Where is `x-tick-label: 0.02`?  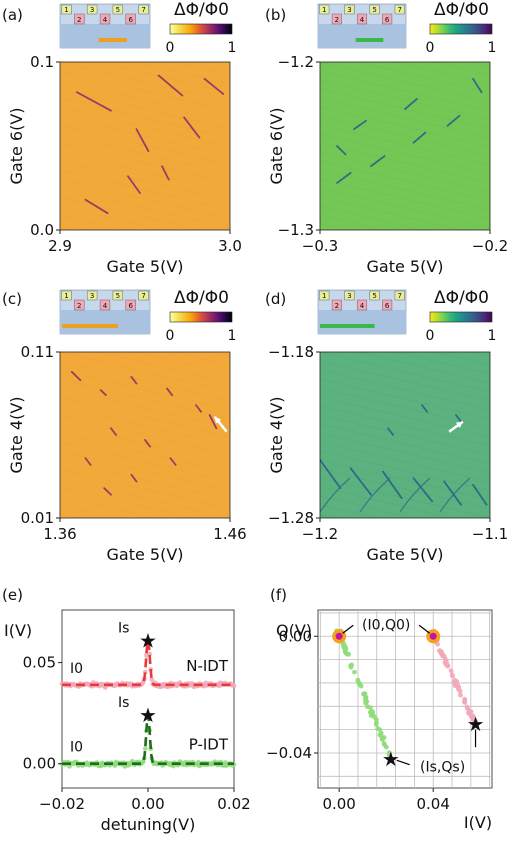
x-tick-label: 0.02 is located at coordinates (233, 804).